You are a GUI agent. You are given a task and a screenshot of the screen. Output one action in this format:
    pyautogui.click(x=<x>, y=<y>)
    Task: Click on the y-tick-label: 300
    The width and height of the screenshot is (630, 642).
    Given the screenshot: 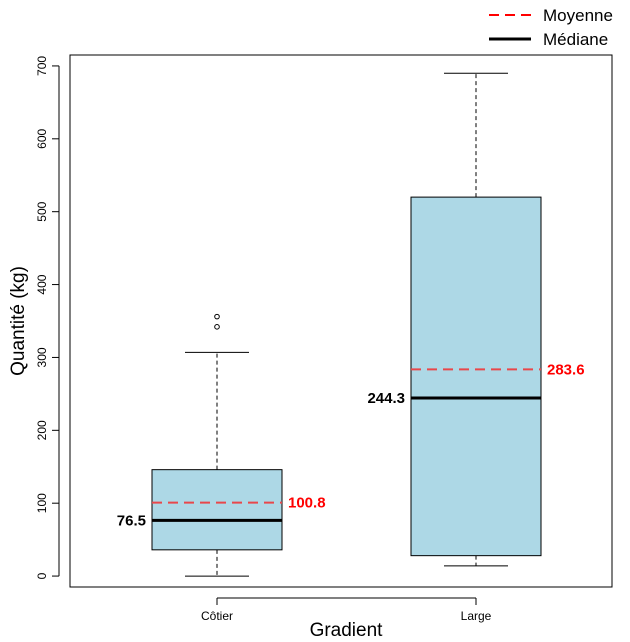 What is the action you would take?
    pyautogui.click(x=42, y=357)
    